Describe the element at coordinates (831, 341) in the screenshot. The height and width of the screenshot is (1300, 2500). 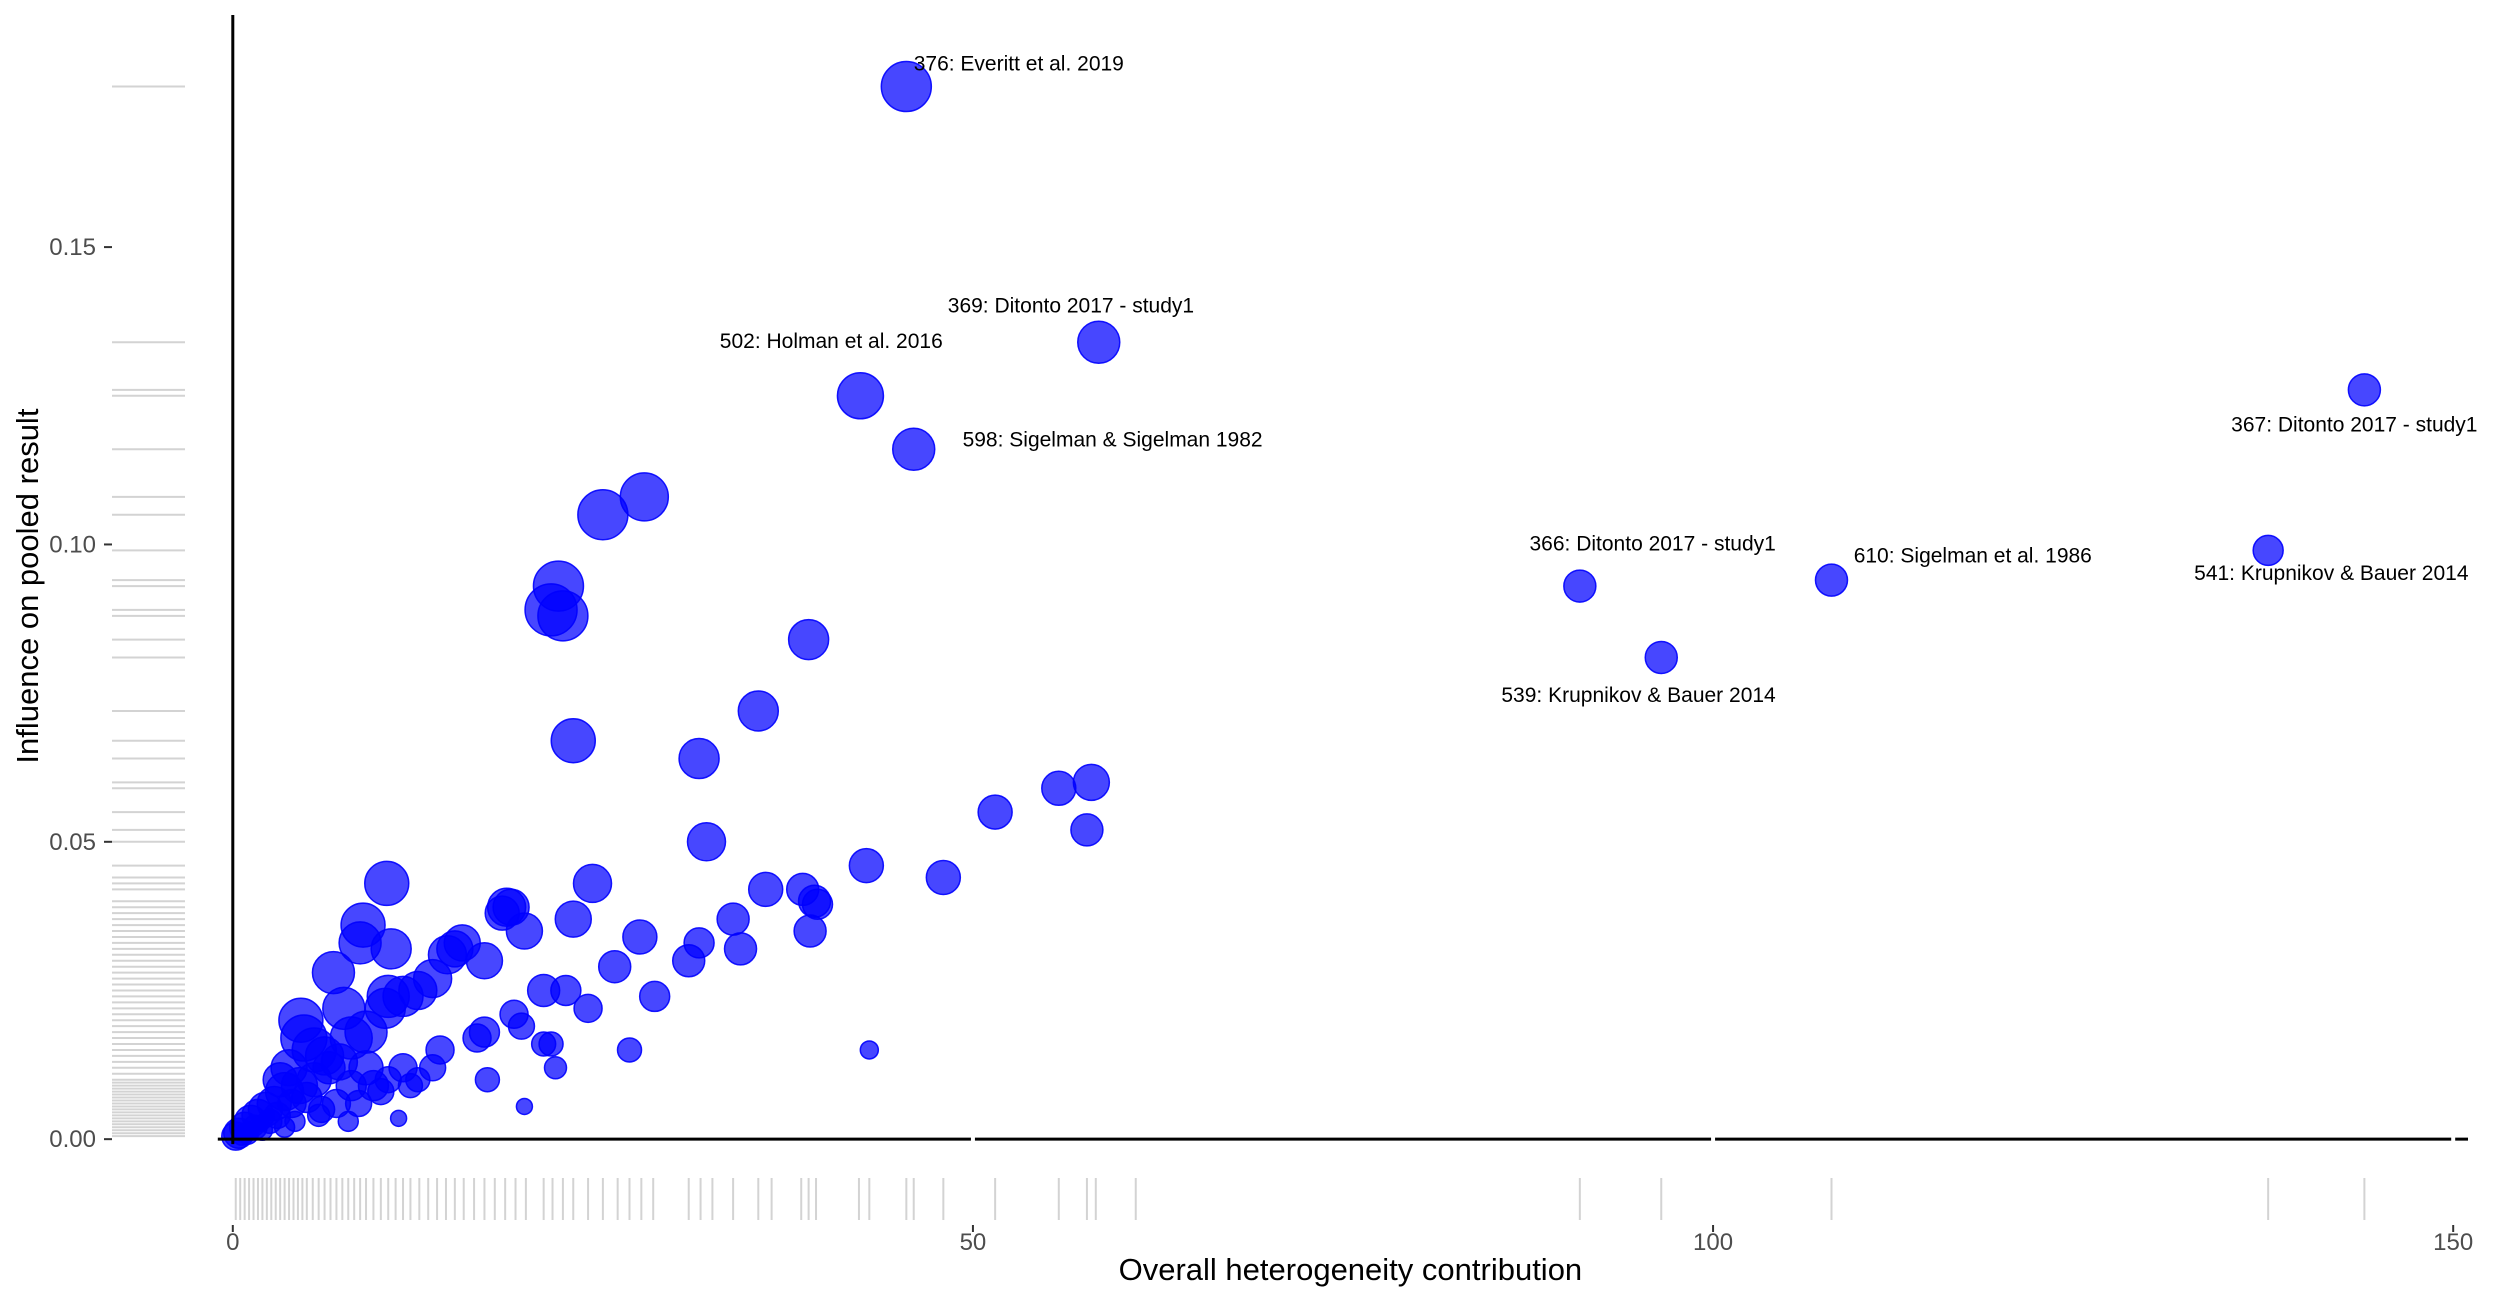
I see `point-annotation: 502: Holman et al. 2016` at that location.